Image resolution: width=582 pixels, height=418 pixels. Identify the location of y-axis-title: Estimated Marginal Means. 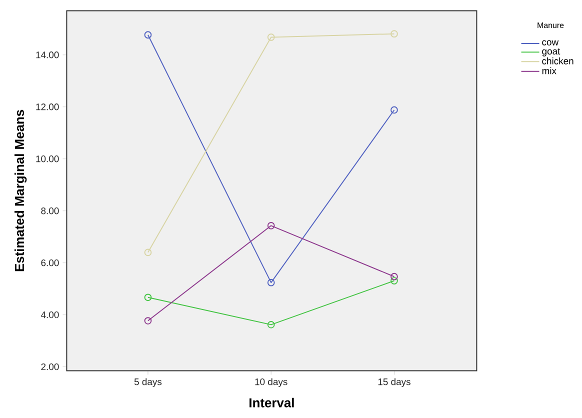
(20, 191).